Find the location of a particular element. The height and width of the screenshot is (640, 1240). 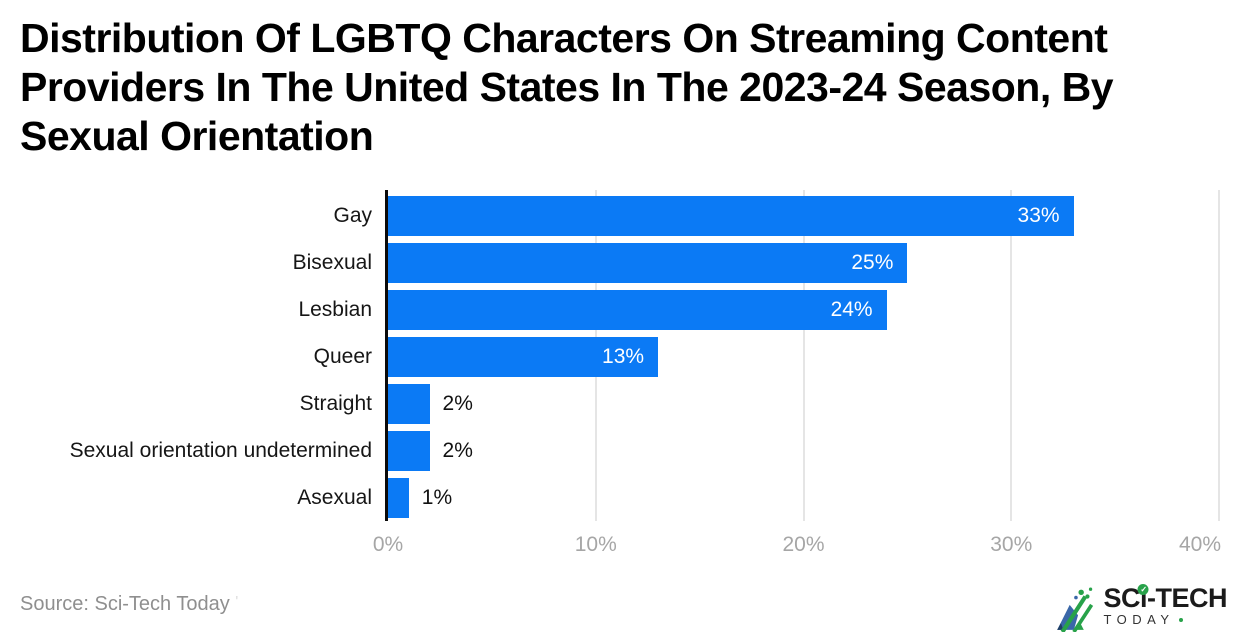

value-label: 13% is located at coordinates (623, 356).